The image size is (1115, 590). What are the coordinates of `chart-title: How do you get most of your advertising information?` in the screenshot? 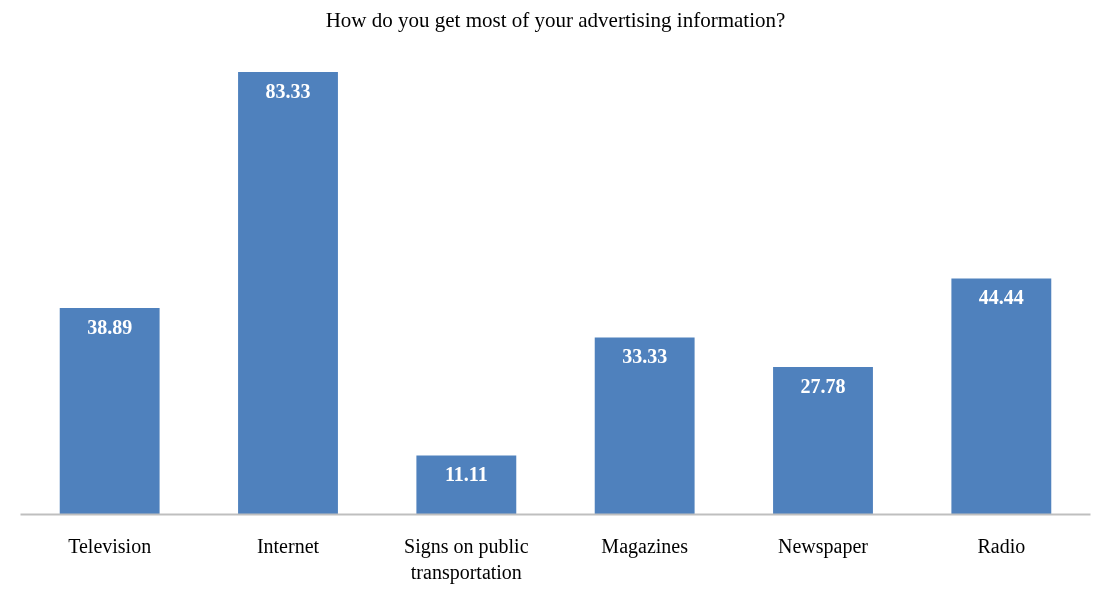 It's located at (555, 19).